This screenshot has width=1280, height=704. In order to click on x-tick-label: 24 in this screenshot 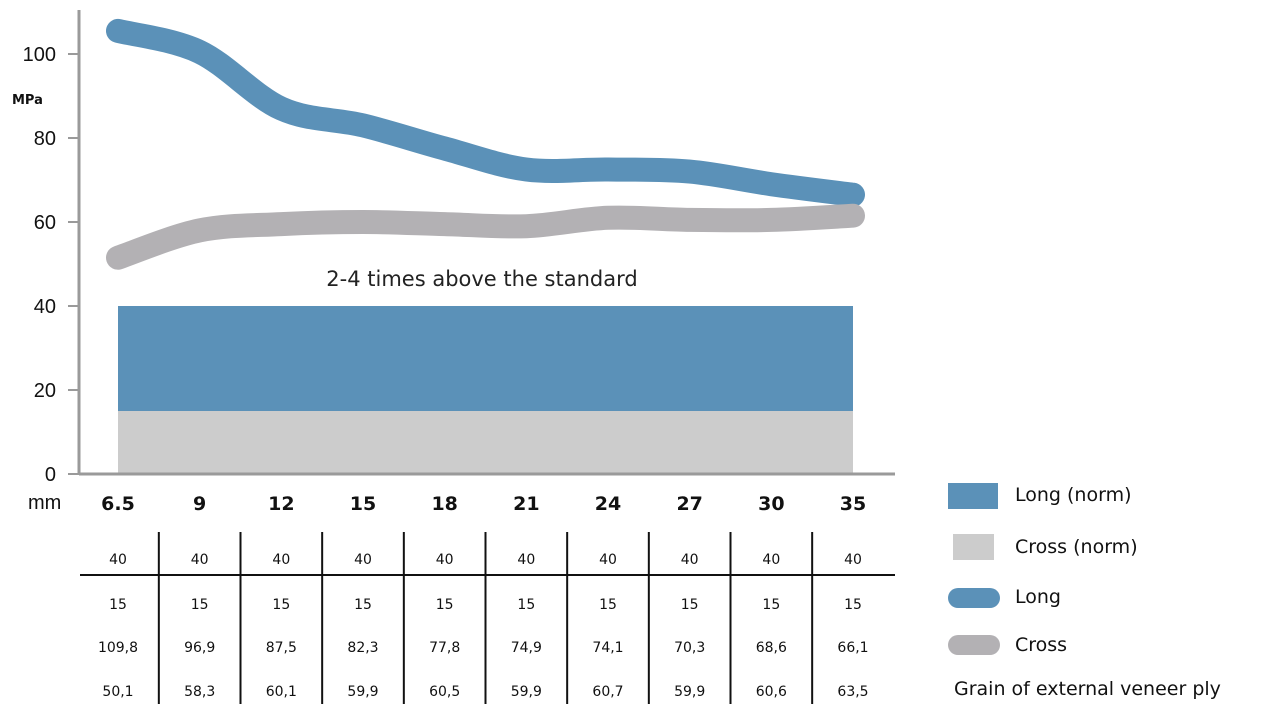, I will do `click(608, 504)`.